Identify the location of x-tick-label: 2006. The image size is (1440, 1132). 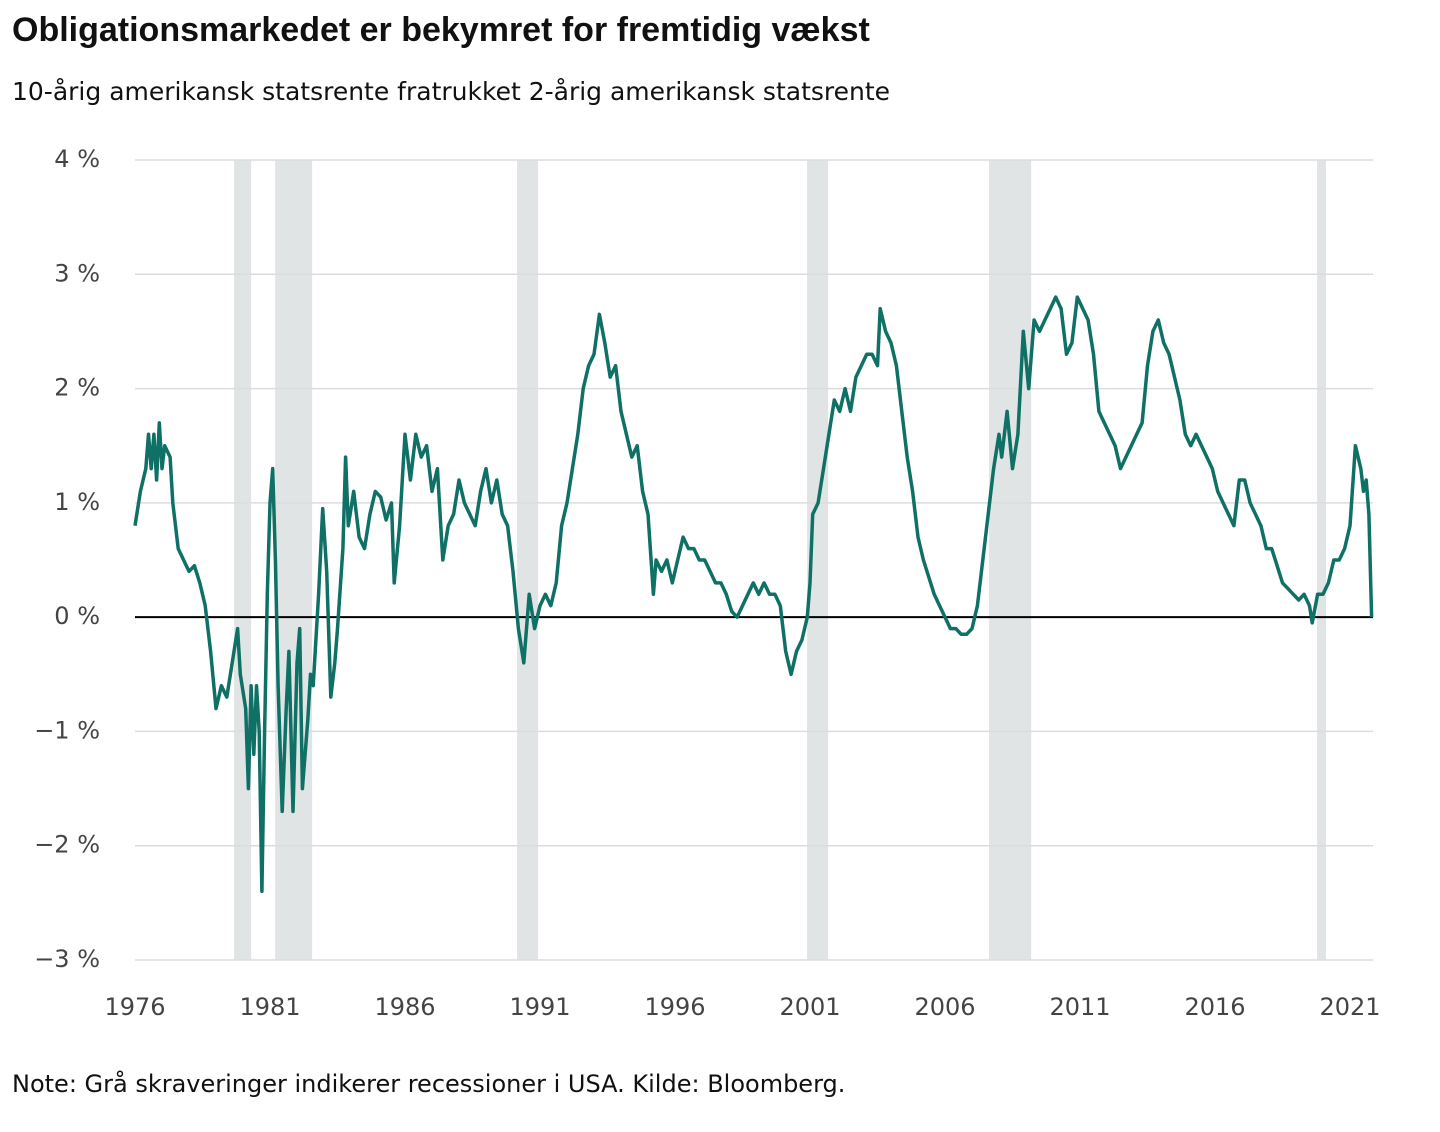
(944, 1007).